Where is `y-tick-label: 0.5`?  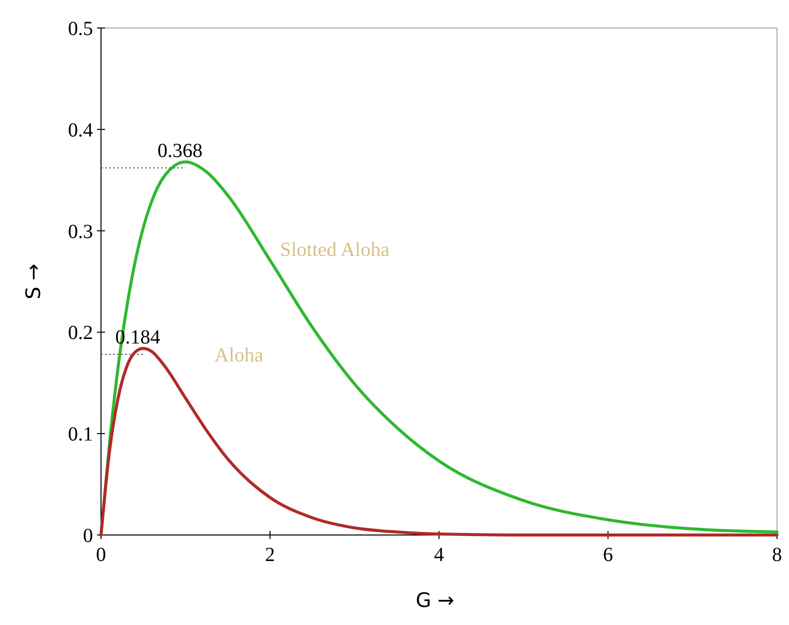
y-tick-label: 0.5 is located at coordinates (80, 29).